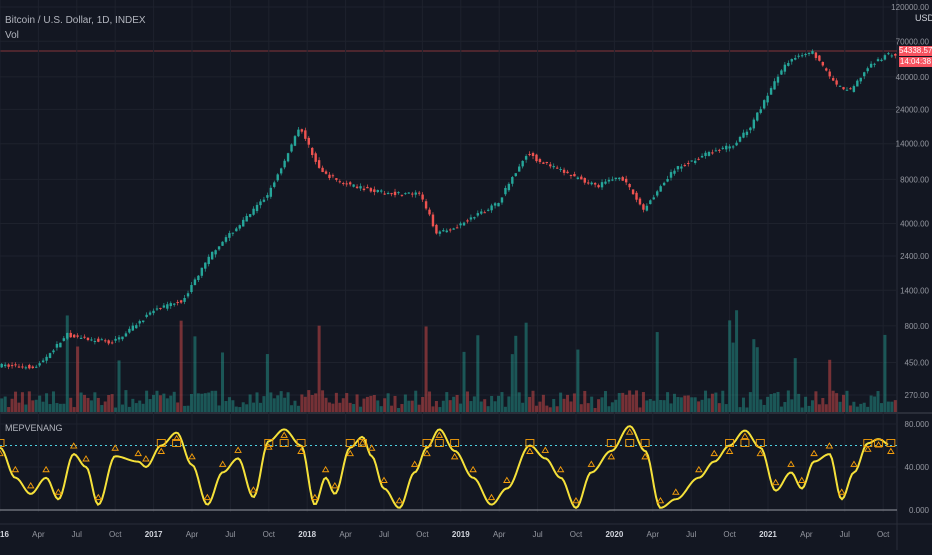 This screenshot has height=555, width=932. I want to click on osc-wave-line, so click(444, 467).